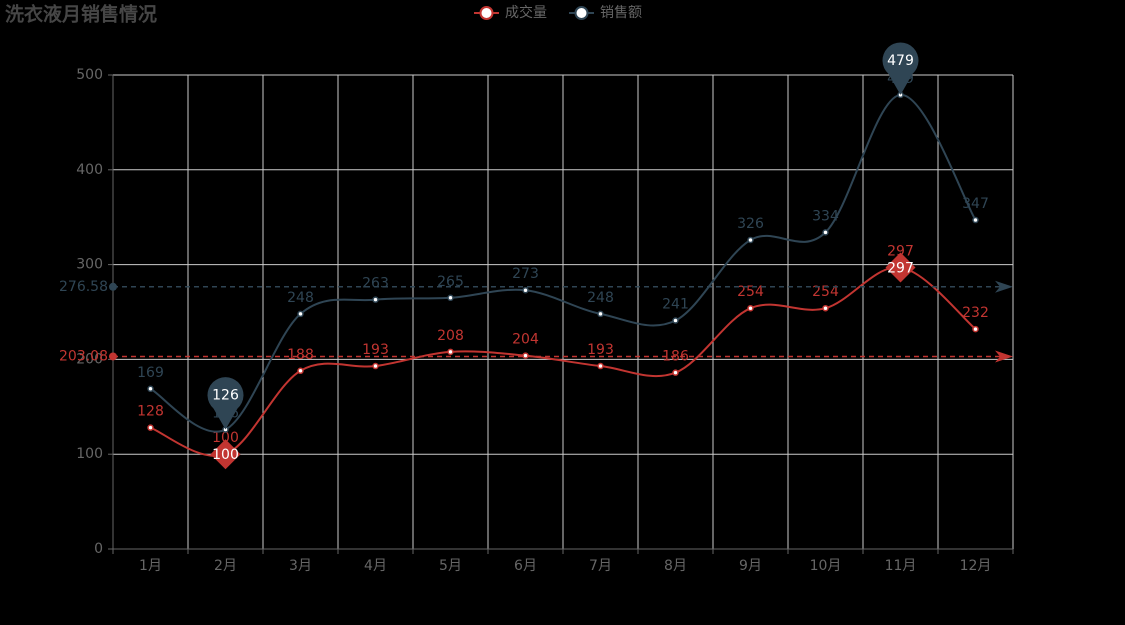  I want to click on mark-point-label: 297, so click(900, 268).